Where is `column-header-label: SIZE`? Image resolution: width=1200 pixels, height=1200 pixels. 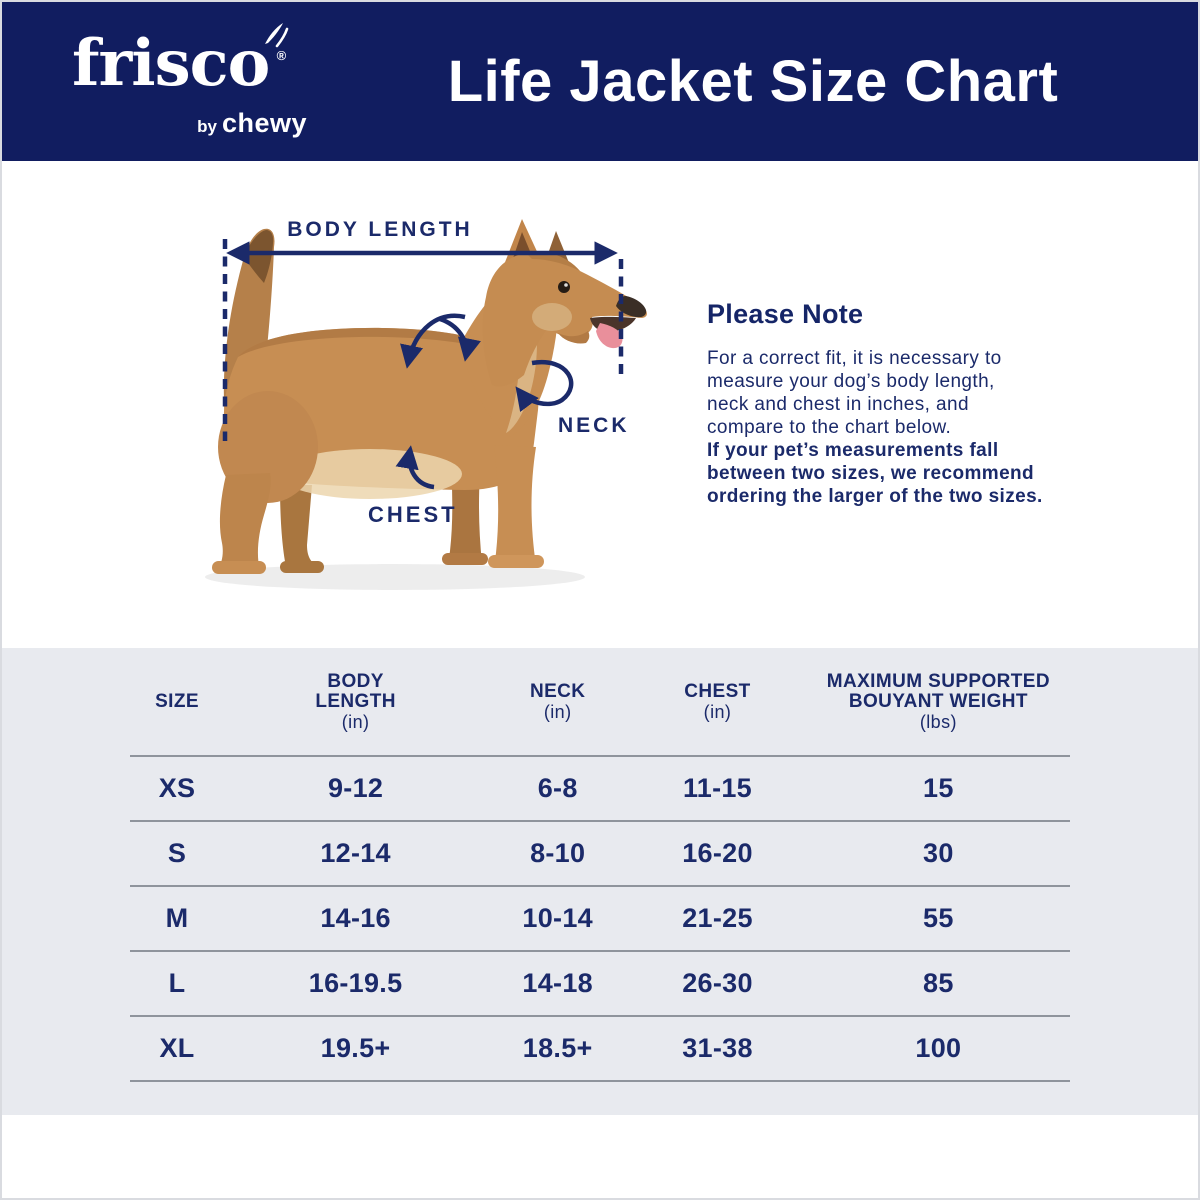
column-header-label: SIZE is located at coordinates (177, 701).